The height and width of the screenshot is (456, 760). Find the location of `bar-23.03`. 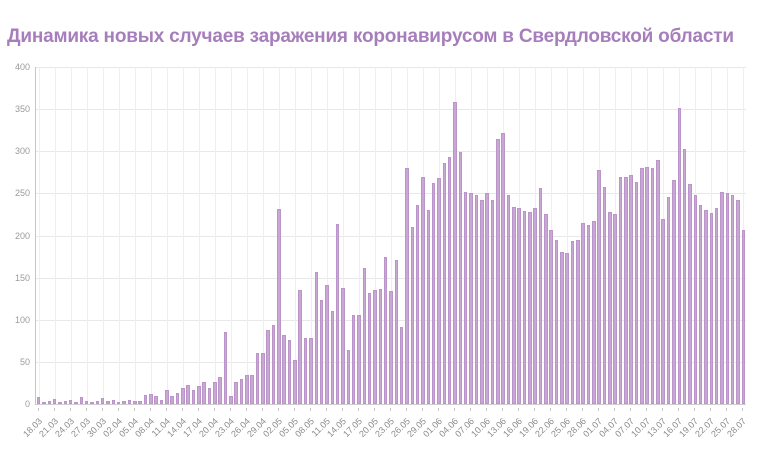

bar-23.03 is located at coordinates (65, 402).